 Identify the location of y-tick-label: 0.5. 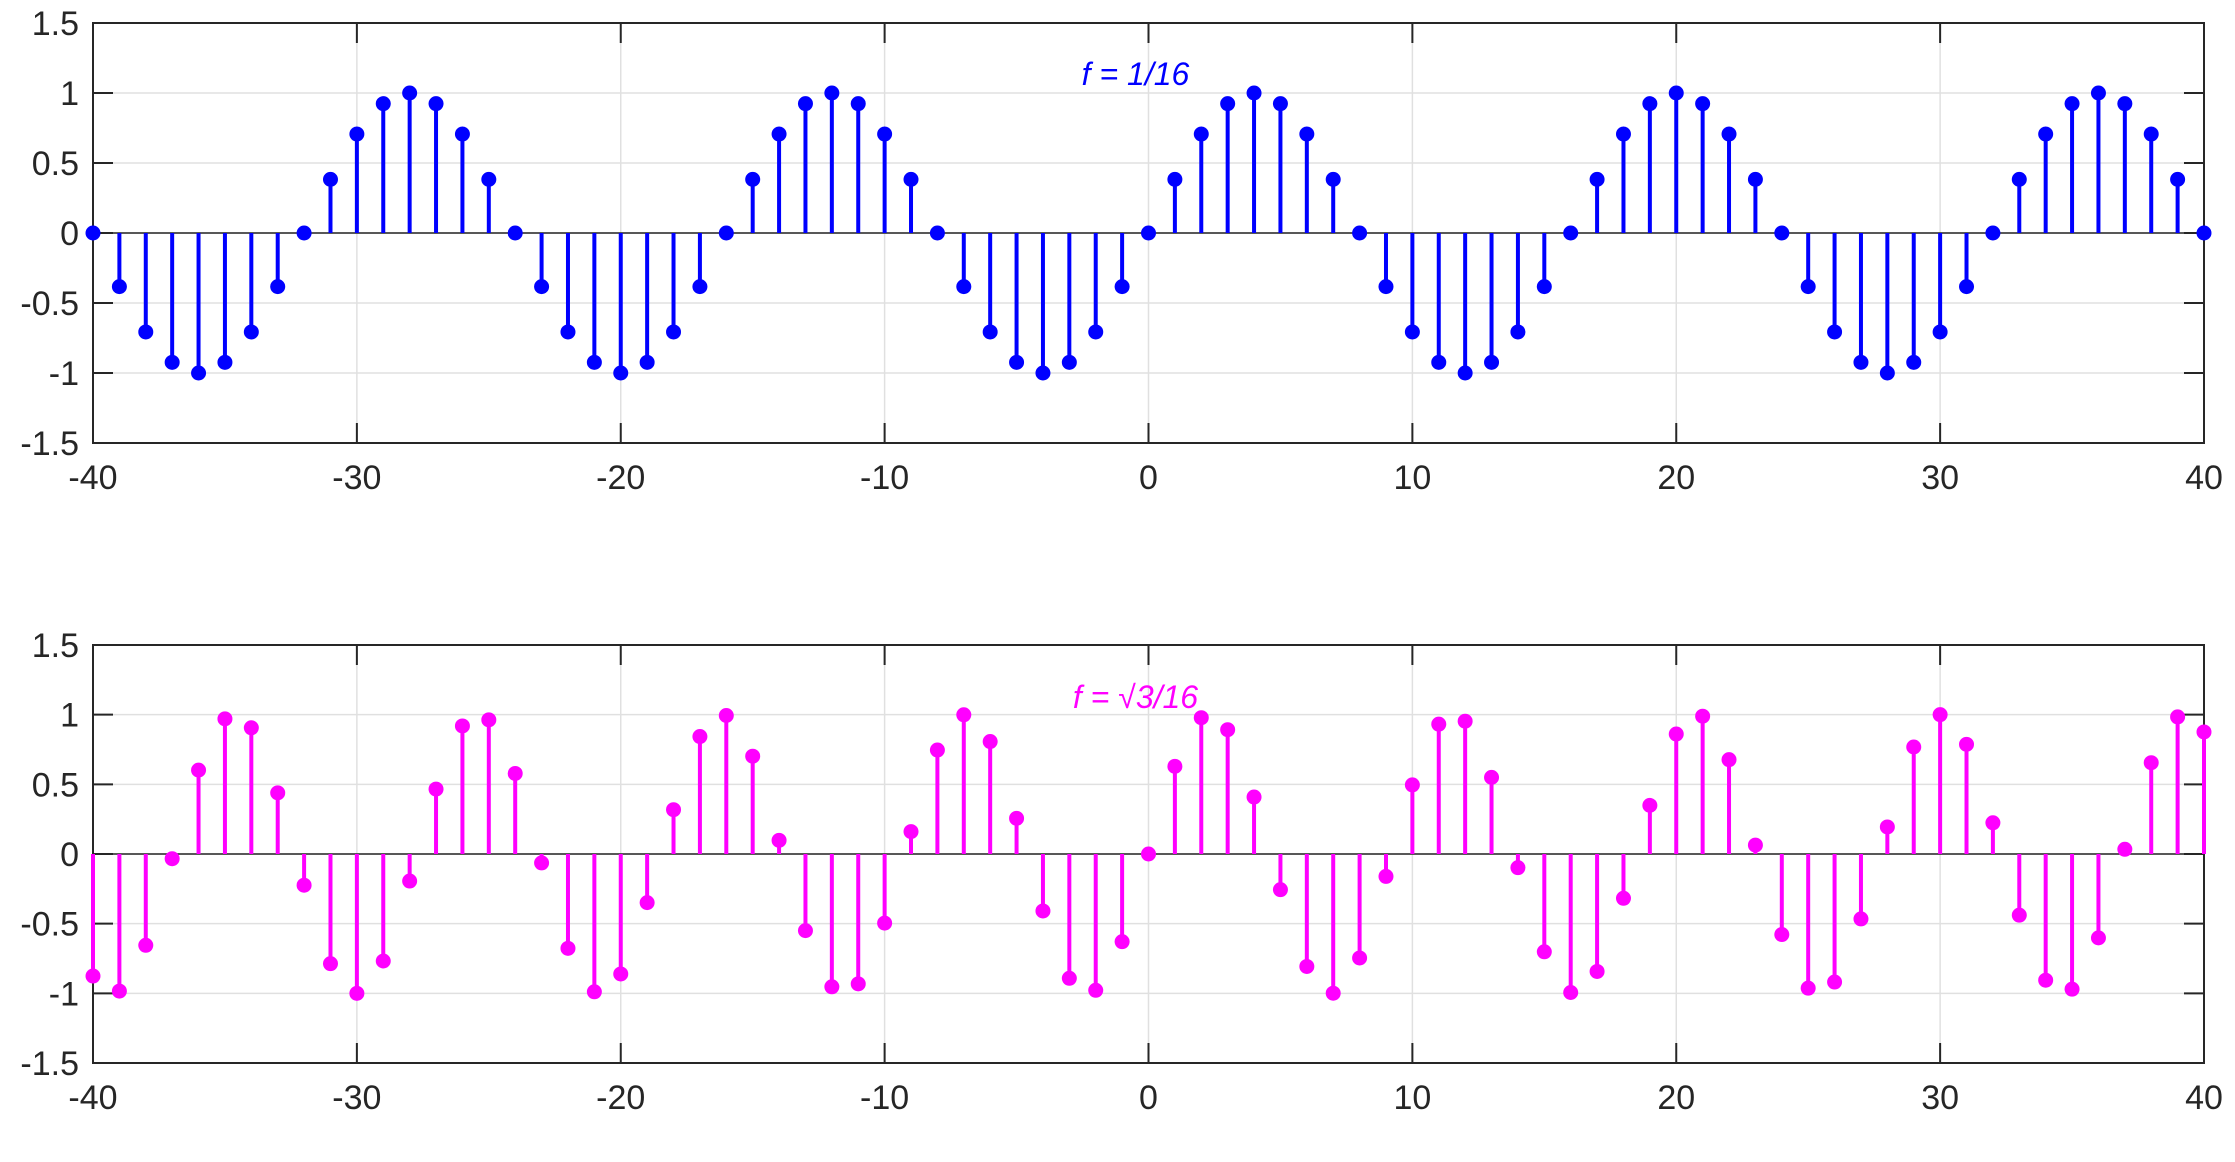
(55, 785).